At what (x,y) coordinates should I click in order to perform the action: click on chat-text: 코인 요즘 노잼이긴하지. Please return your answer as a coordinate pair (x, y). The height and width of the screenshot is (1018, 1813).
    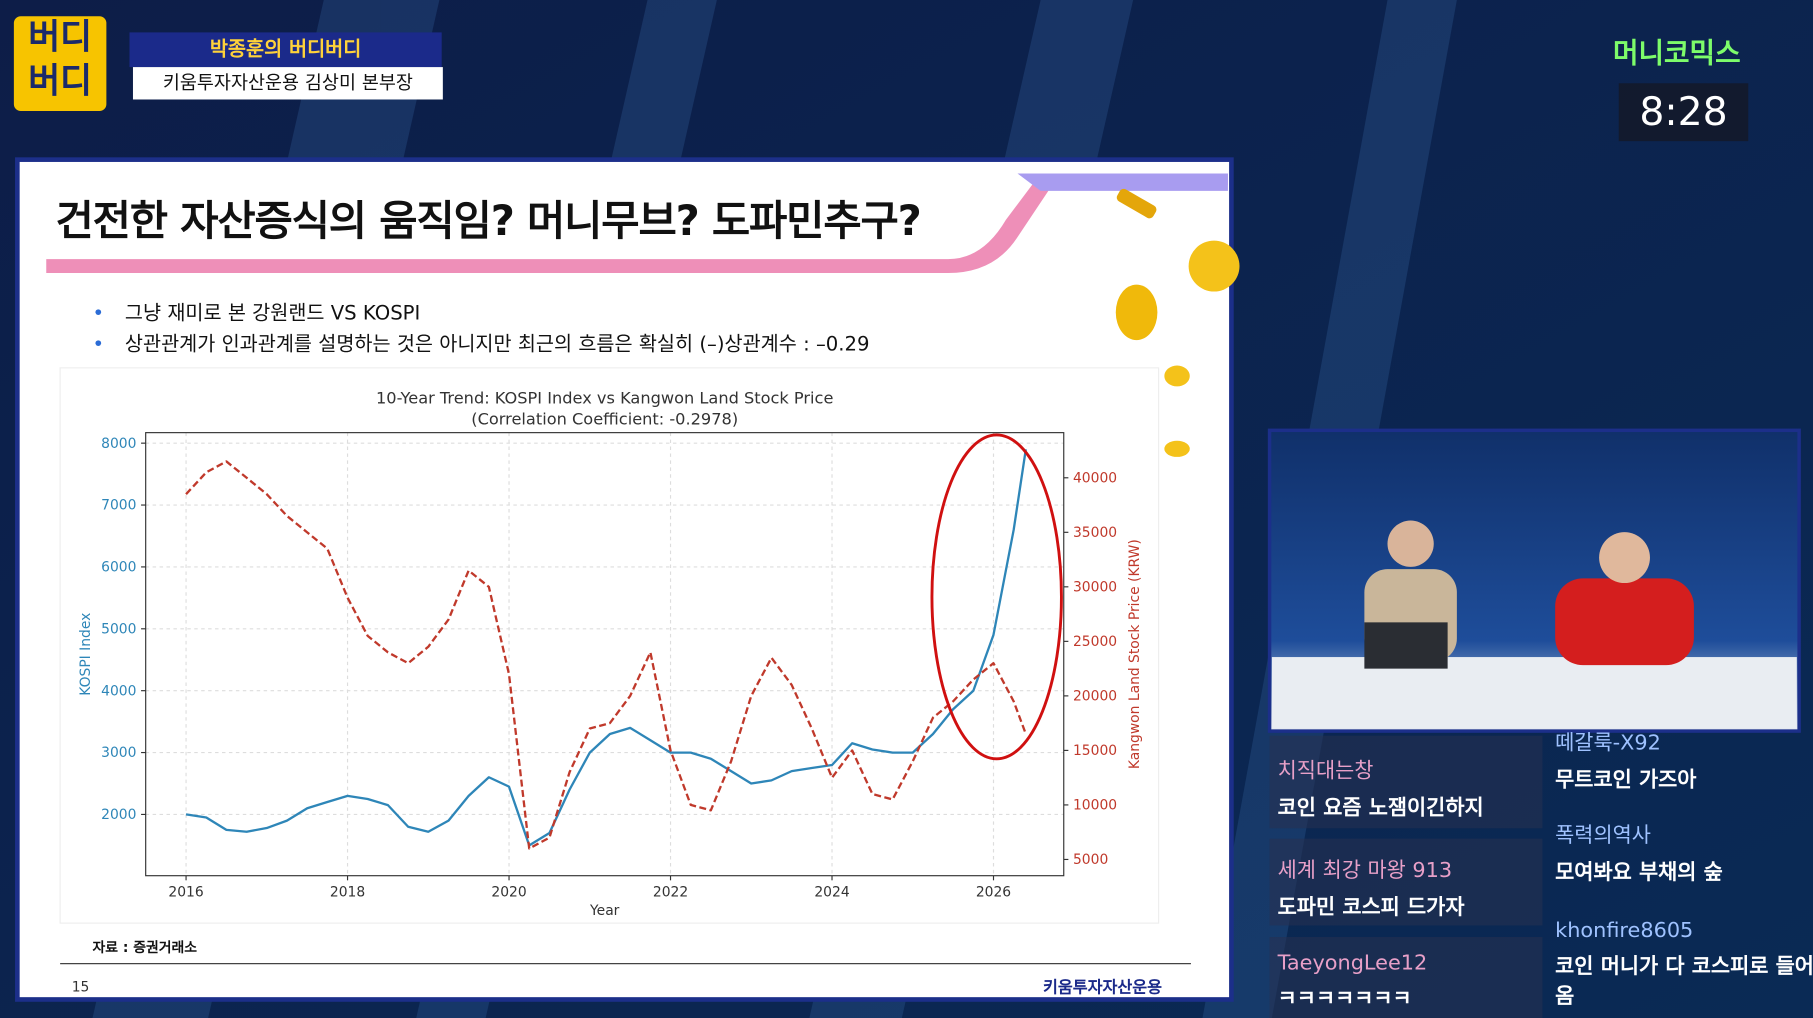
    Looking at the image, I should click on (1380, 808).